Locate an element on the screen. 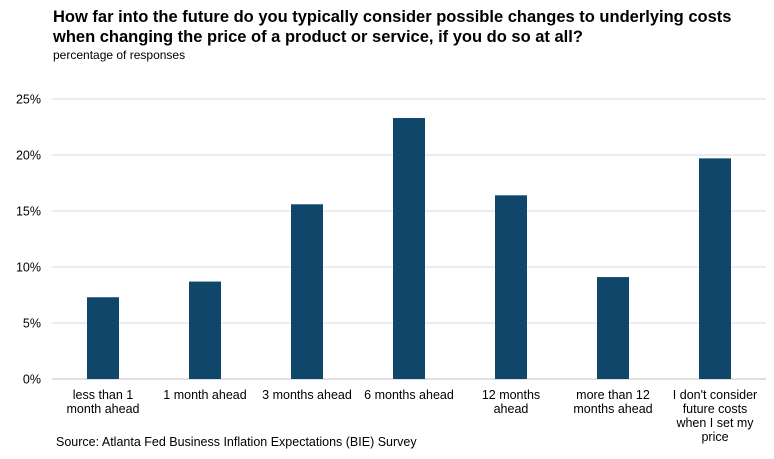  x-tick-label-line: ahead is located at coordinates (511, 409).